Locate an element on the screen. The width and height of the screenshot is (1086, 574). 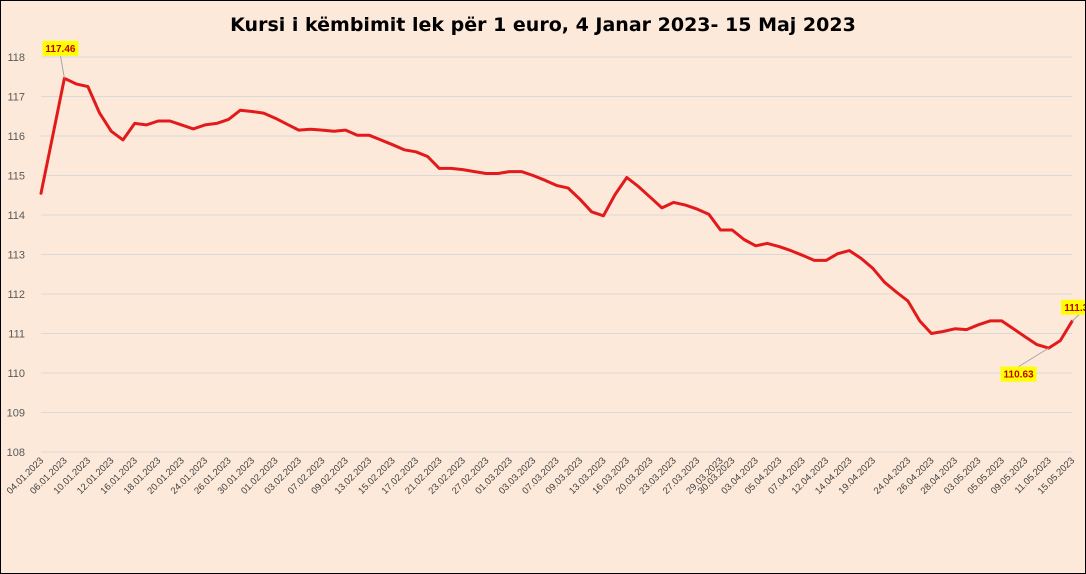
y-tick-label: 118 is located at coordinates (16, 58).